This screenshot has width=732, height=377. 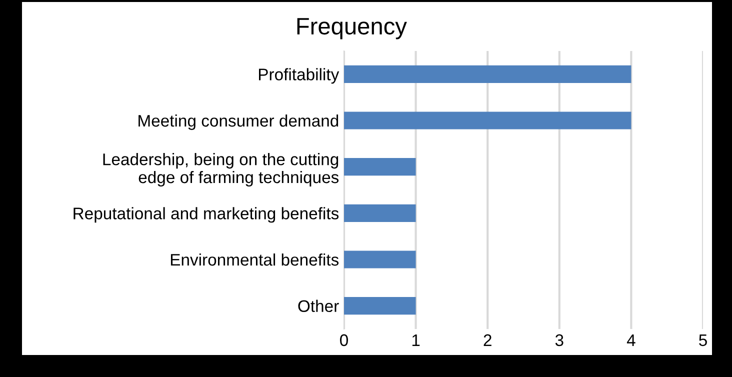 What do you see at coordinates (416, 340) in the screenshot?
I see `x-tick-label: 1` at bounding box center [416, 340].